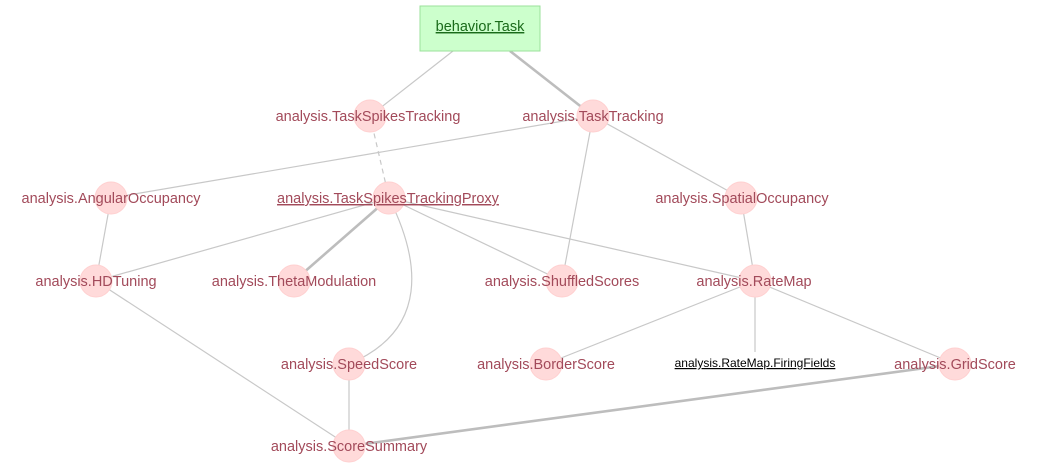 This screenshot has height=471, width=1038. I want to click on node-speed-score: analysis.SpeedScore, so click(349, 364).